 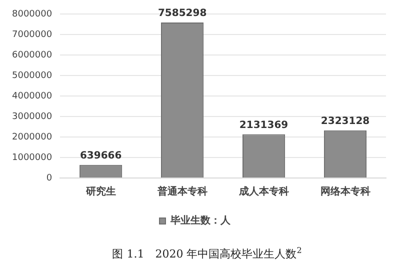 What do you see at coordinates (32, 157) in the screenshot?
I see `y-tick-label: 1000000` at bounding box center [32, 157].